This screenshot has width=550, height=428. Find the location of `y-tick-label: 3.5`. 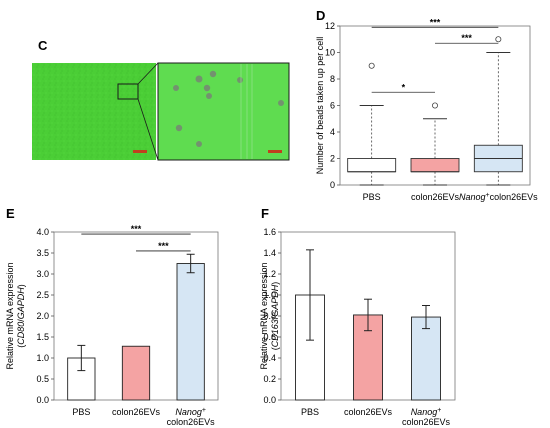

y-tick-label: 3.5 is located at coordinates (42, 253).